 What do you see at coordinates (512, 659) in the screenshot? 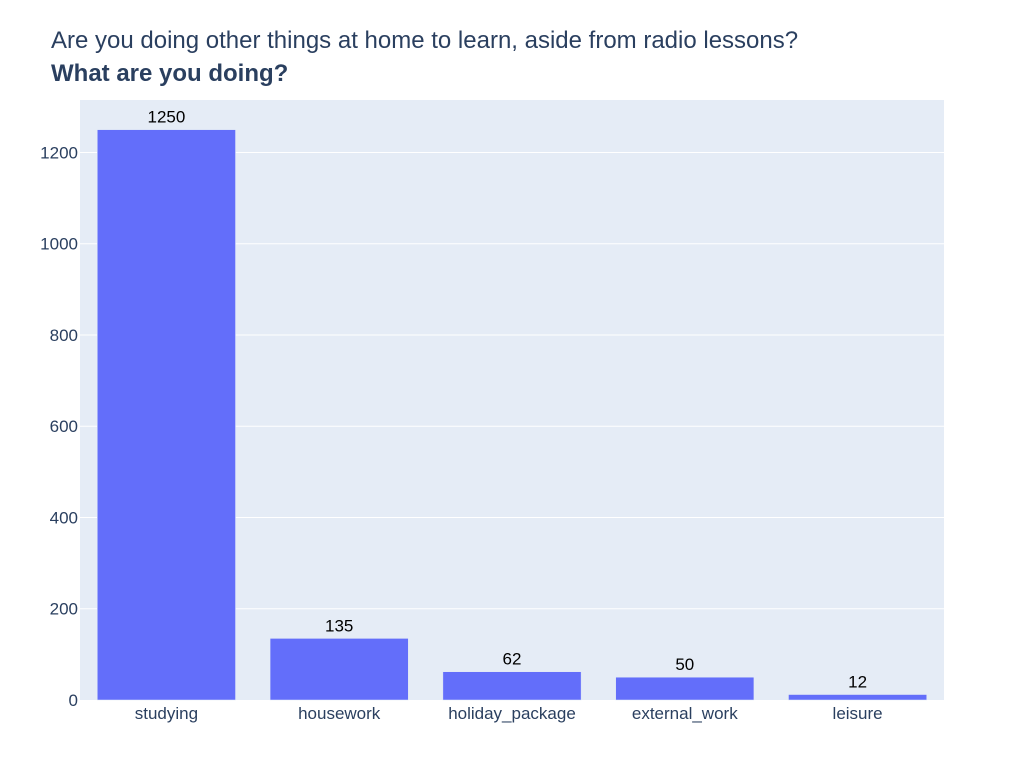
I see `data-label: 62` at bounding box center [512, 659].